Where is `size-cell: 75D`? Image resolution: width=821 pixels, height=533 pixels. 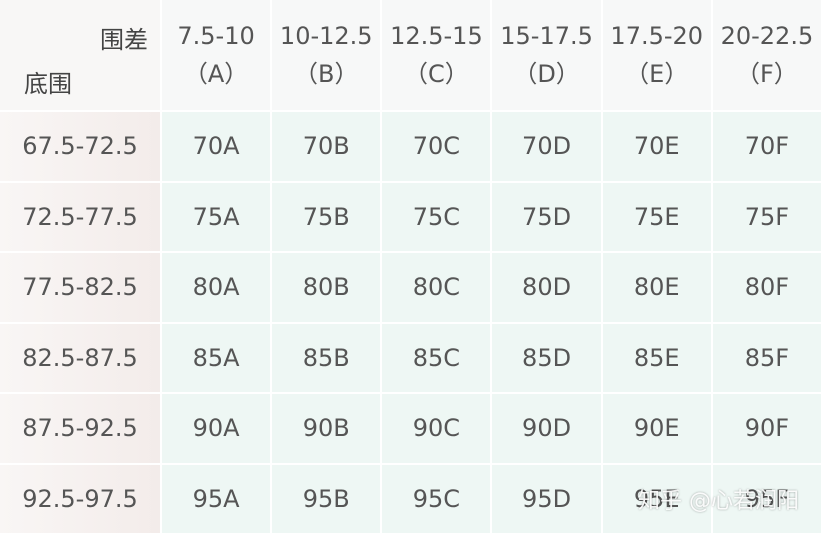 size-cell: 75D is located at coordinates (546, 216).